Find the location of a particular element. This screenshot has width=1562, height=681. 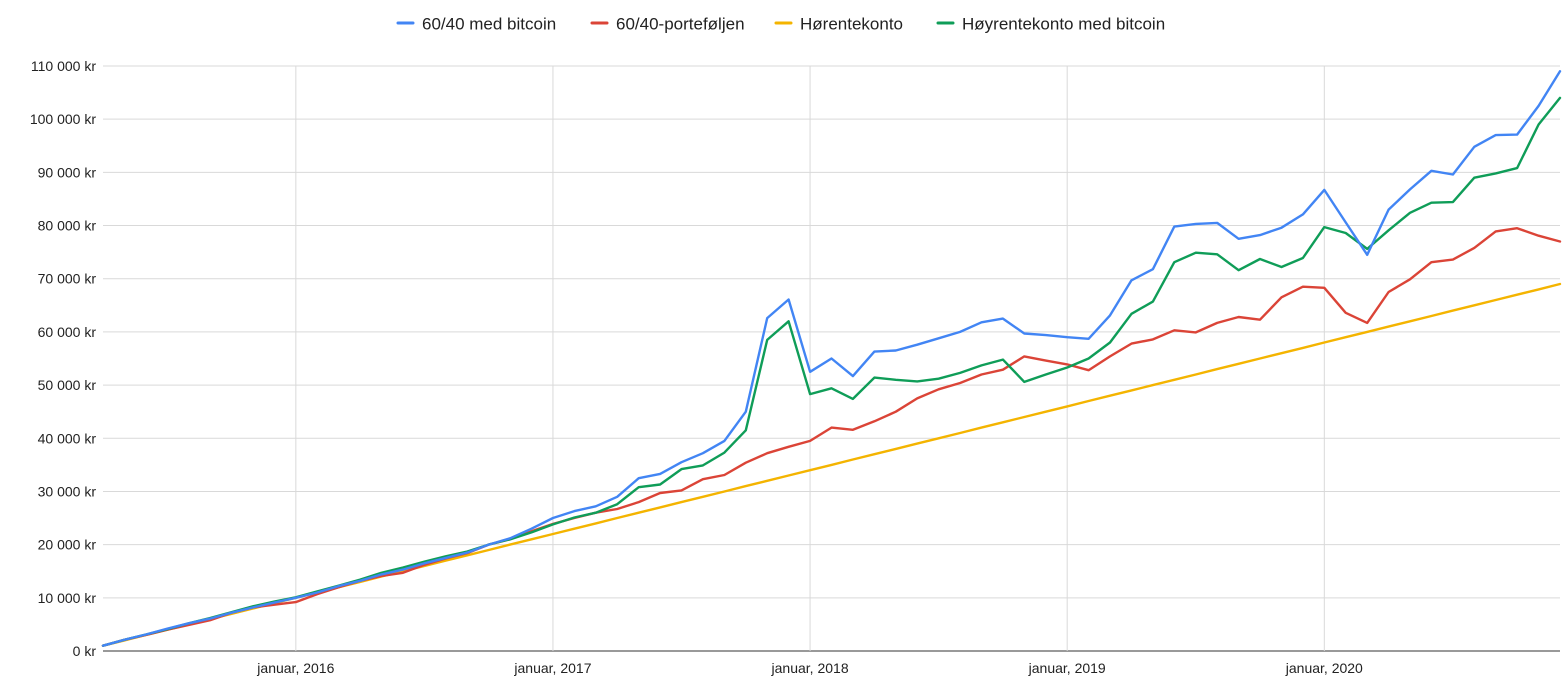

y-tick-label: 40 000 kr is located at coordinates (67, 438).